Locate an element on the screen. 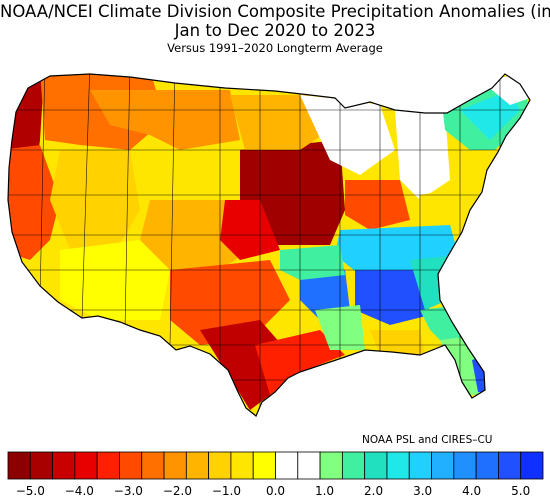  region-arkansas is located at coordinates (312, 262).